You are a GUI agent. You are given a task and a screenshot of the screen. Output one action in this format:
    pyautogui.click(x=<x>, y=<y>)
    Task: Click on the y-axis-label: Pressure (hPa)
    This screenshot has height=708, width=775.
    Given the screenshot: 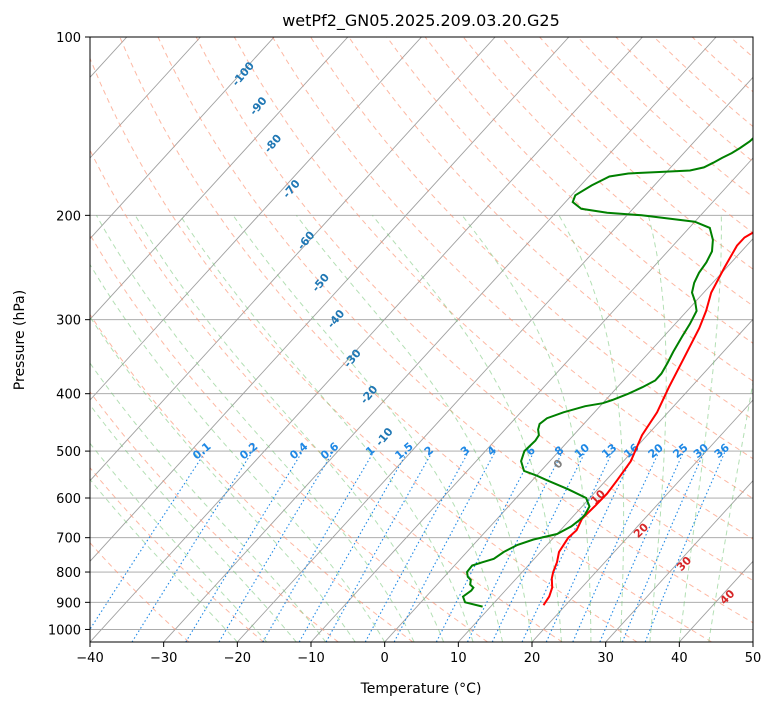 What is the action you would take?
    pyautogui.click(x=20, y=340)
    